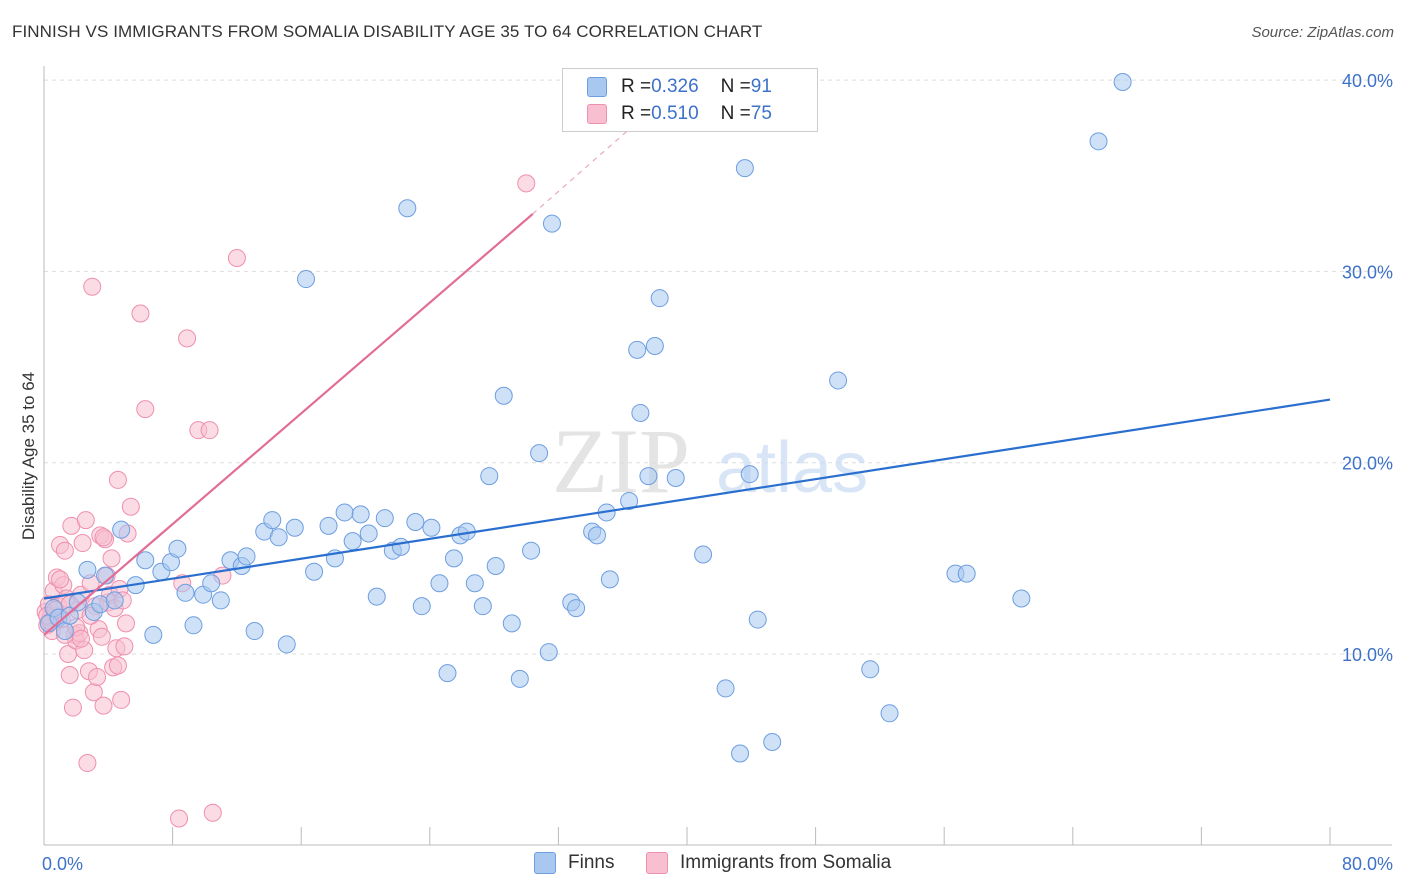 The height and width of the screenshot is (892, 1406). What do you see at coordinates (710, 461) in the screenshot?
I see `watermark: ZIP atlas` at bounding box center [710, 461].